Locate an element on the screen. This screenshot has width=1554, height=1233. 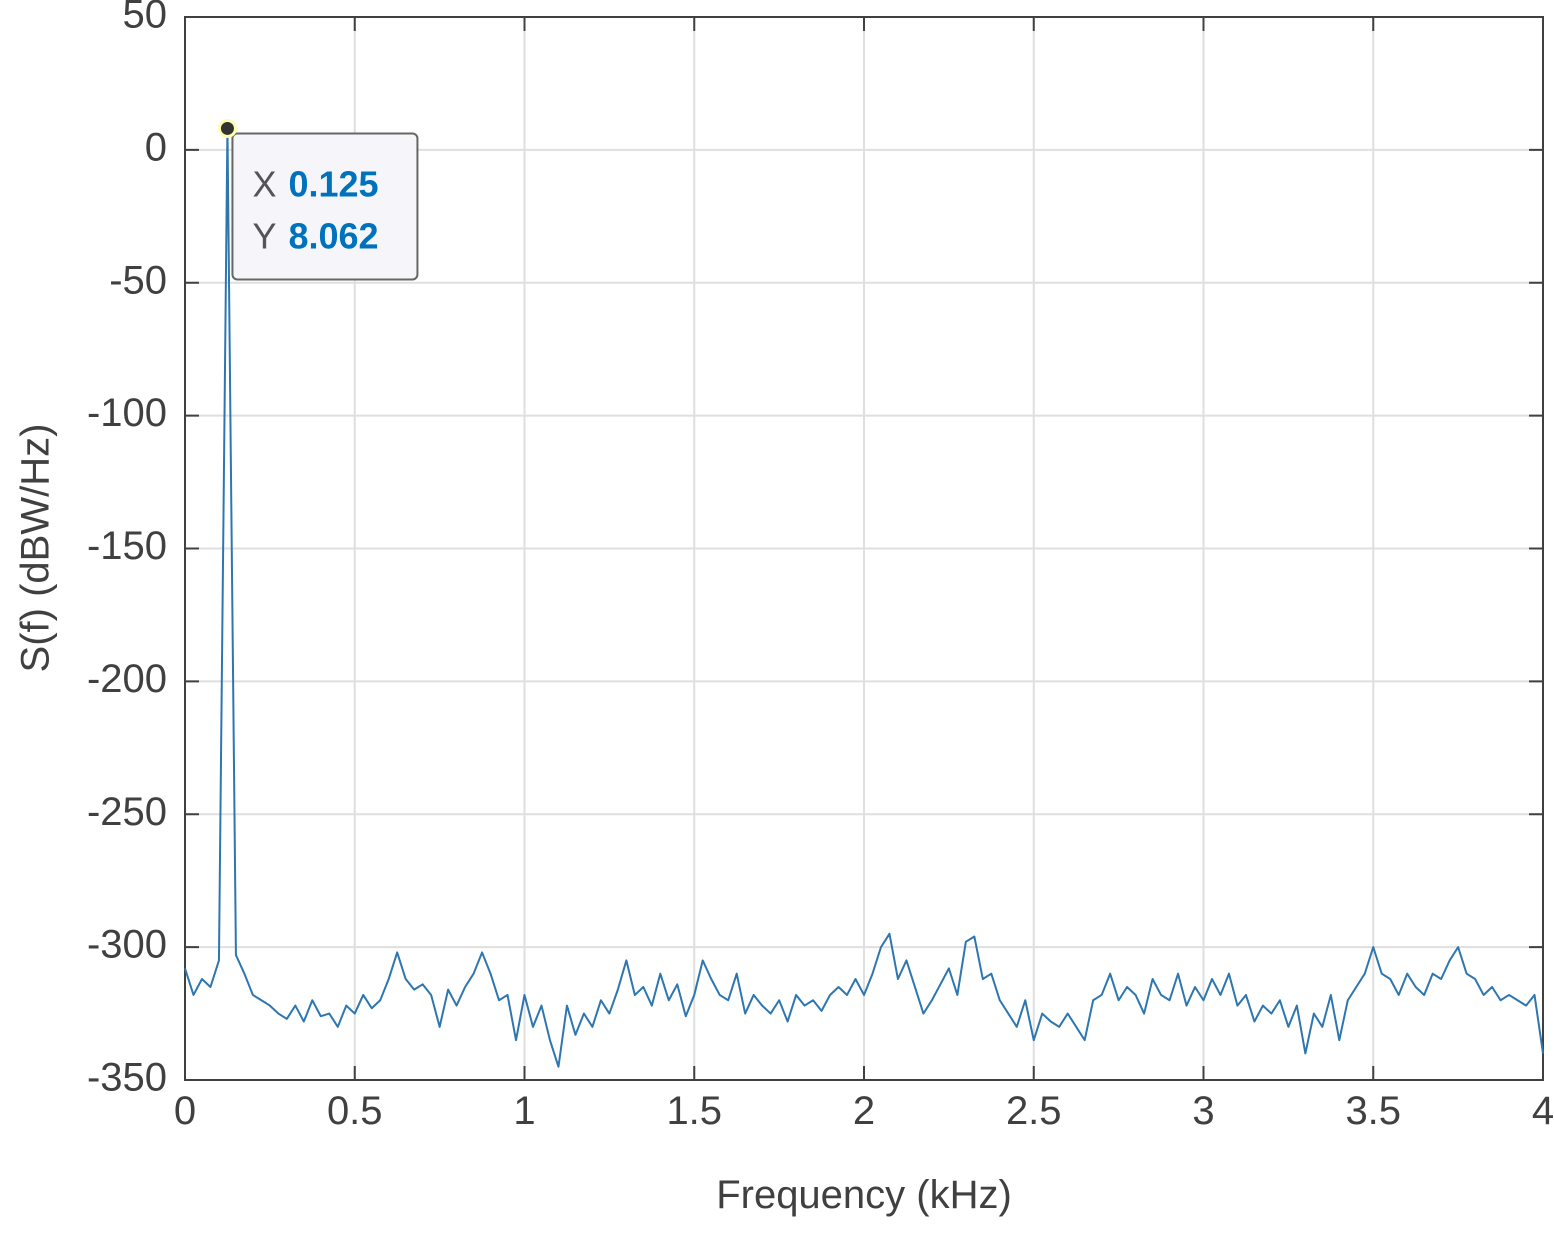
y-tick-label: 0 is located at coordinates (156, 147).